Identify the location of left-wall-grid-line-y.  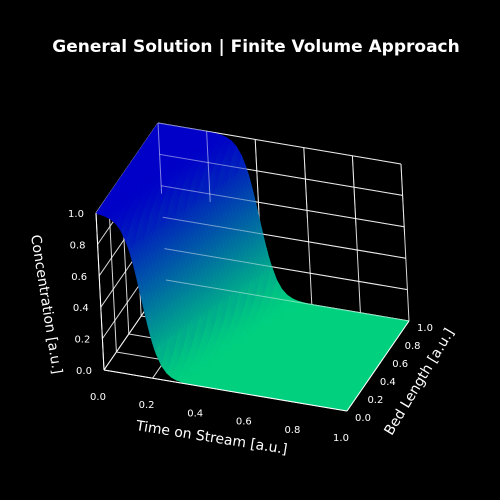
(112, 273).